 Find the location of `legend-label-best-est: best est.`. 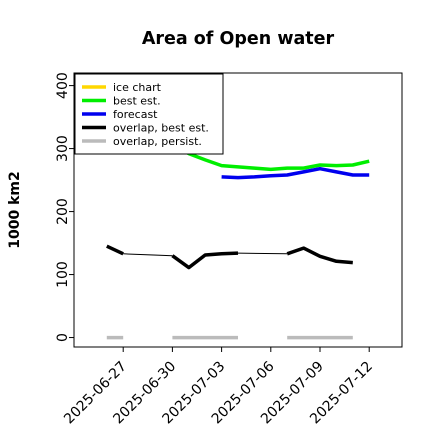

legend-label-best-est: best est. is located at coordinates (137, 101).